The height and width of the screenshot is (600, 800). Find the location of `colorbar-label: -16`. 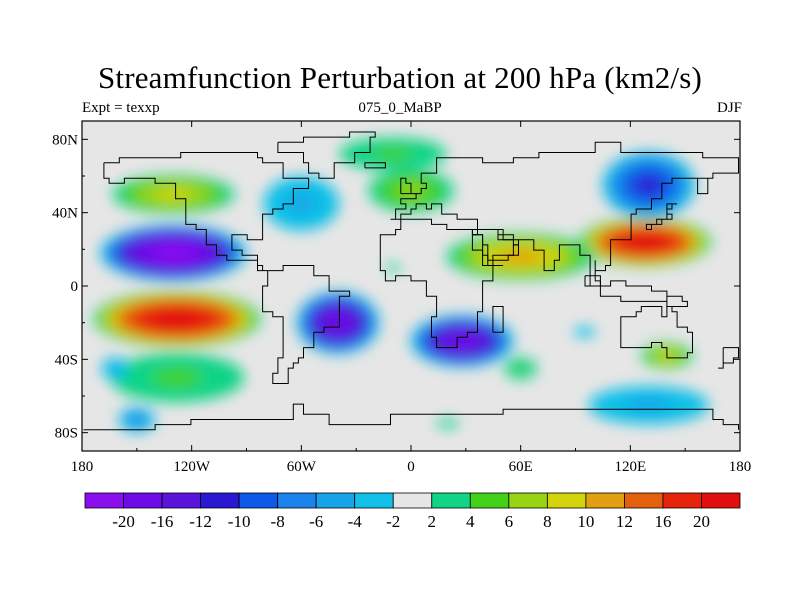

colorbar-label: -16 is located at coordinates (162, 521).